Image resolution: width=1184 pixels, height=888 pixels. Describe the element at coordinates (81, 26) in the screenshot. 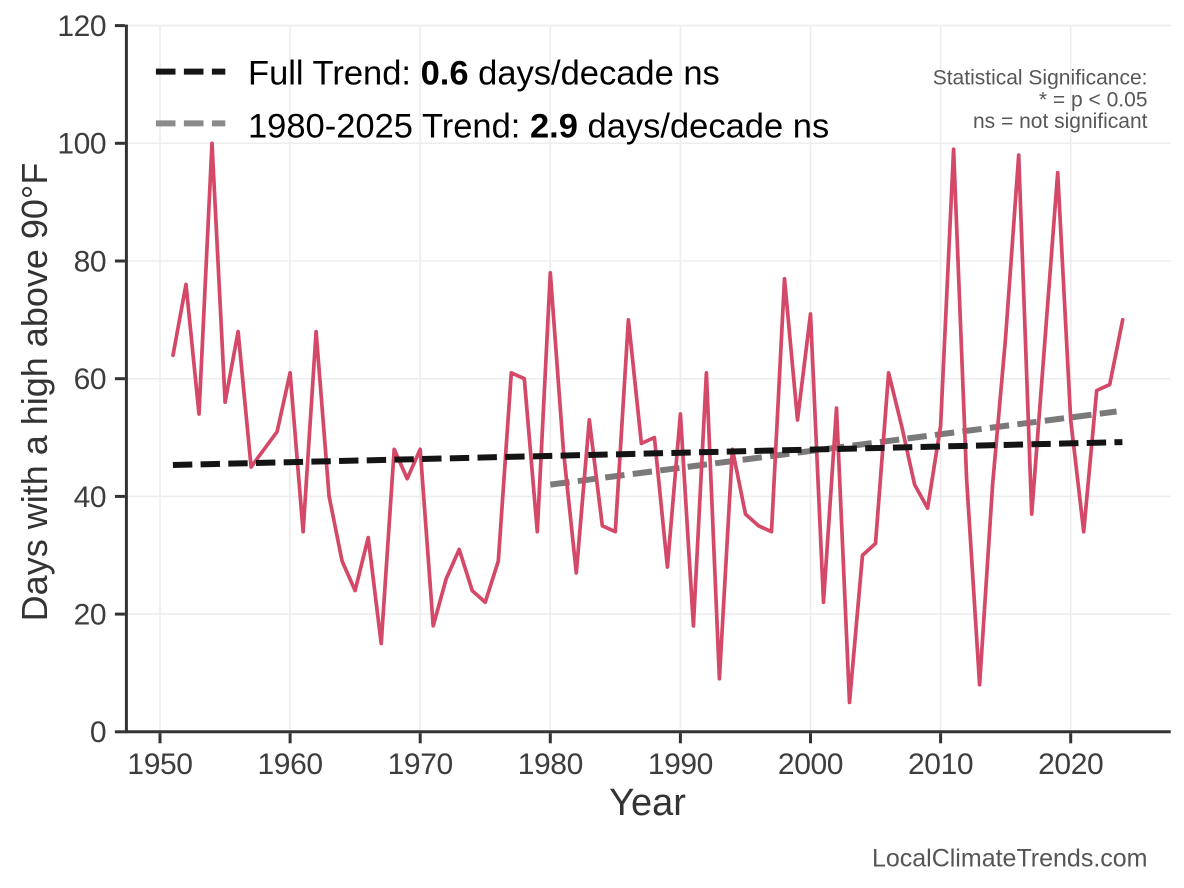

I see `svg-text: 120` at that location.